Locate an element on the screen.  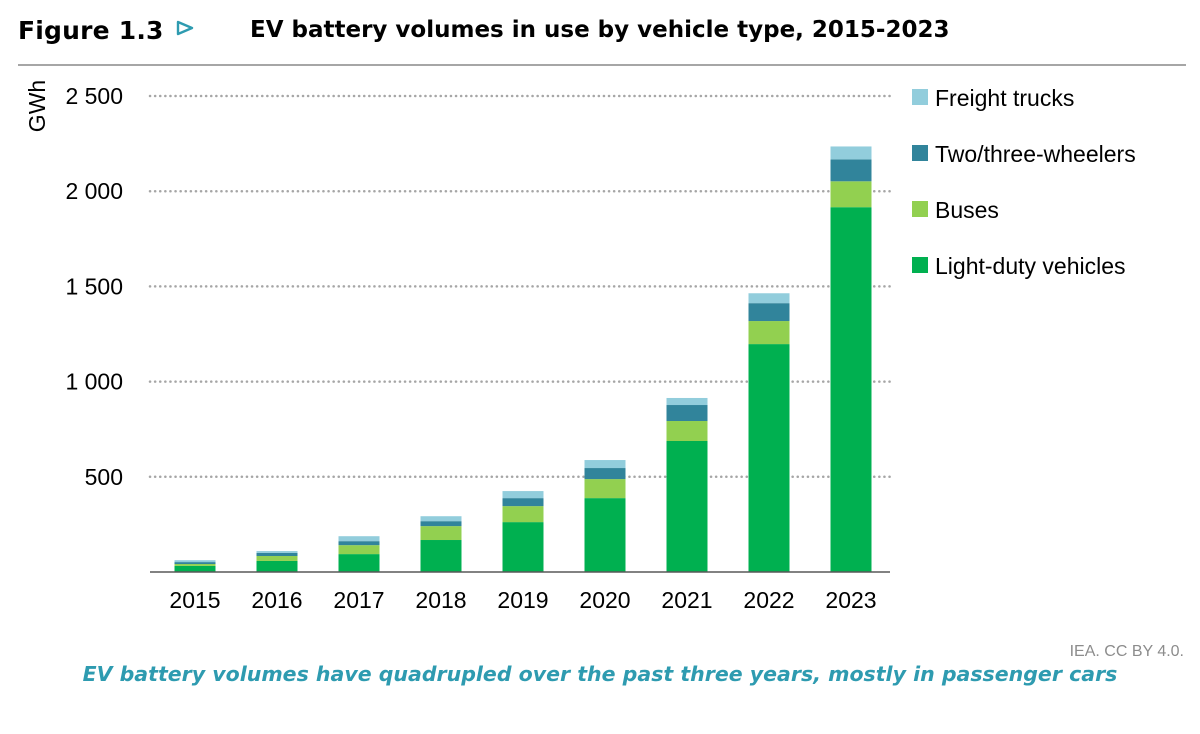
legend-item: Two/three-wheelers is located at coordinates (1024, 154).